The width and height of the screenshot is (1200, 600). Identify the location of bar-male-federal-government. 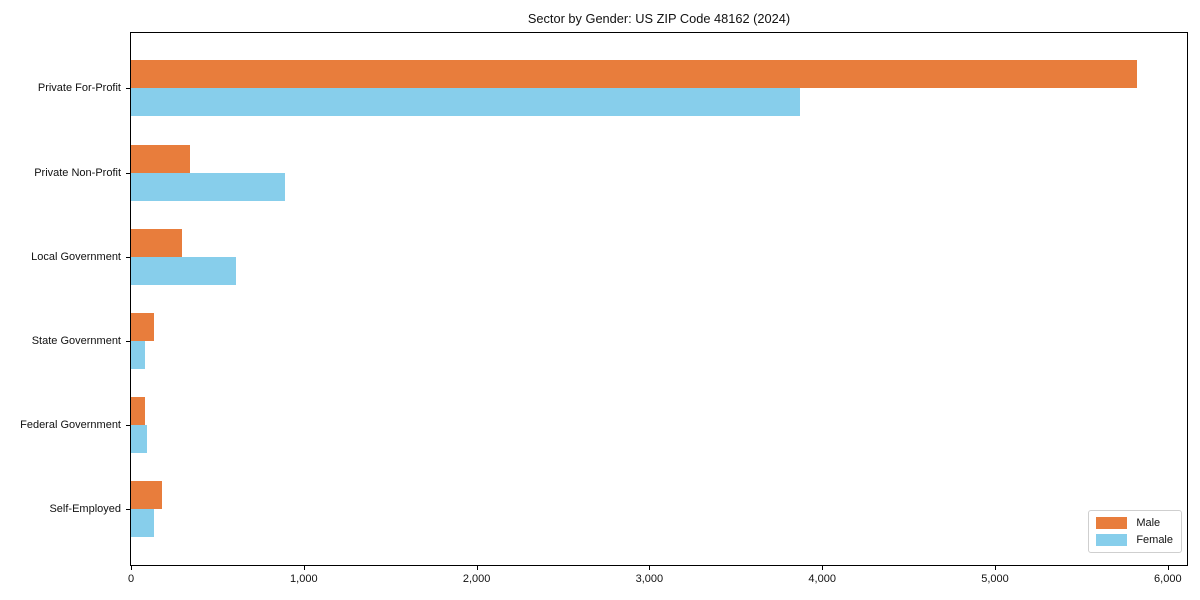
(138, 411).